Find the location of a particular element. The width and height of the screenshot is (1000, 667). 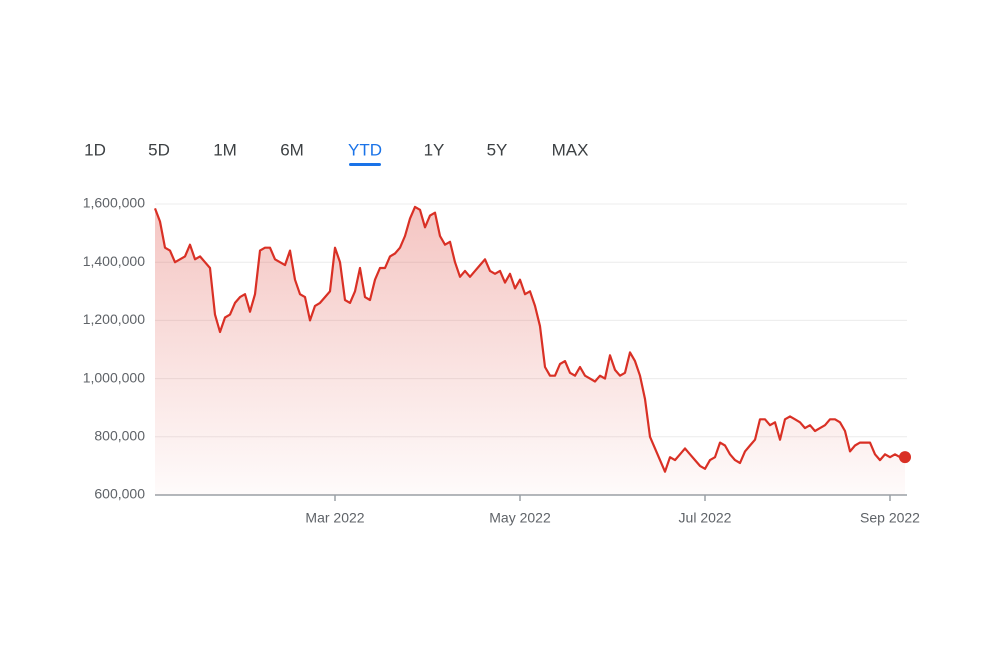

y-tick-label: 1,200,000 is located at coordinates (114, 319).